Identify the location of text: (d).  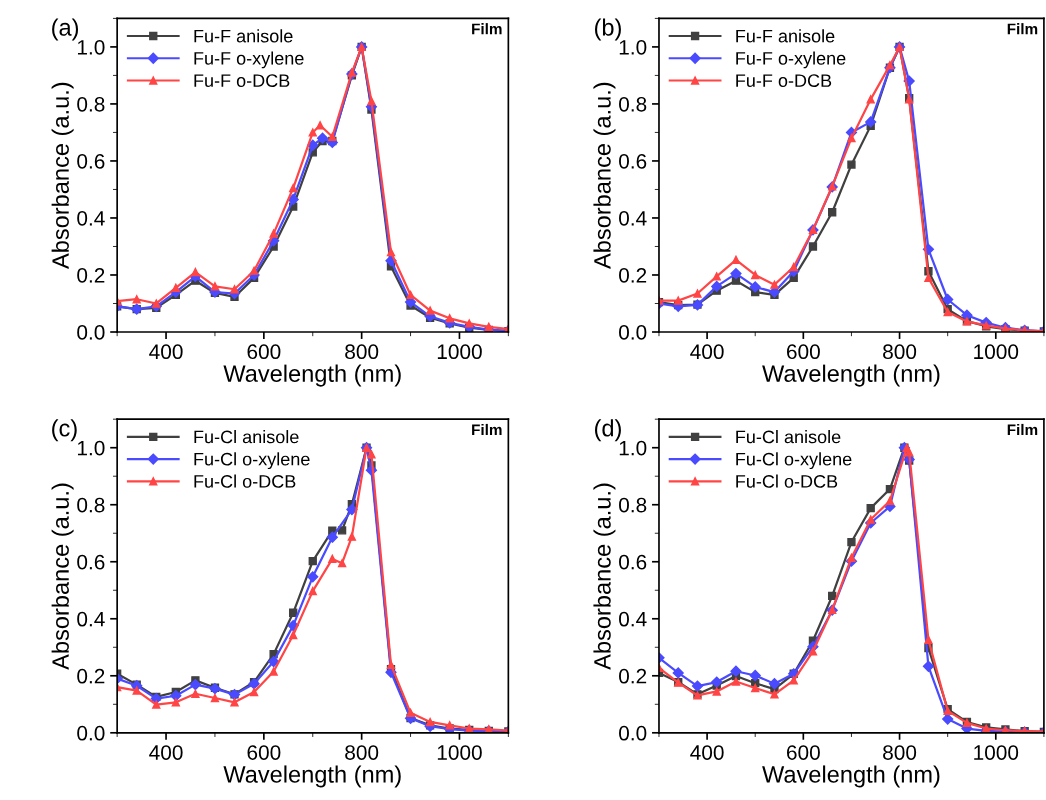
(608, 430).